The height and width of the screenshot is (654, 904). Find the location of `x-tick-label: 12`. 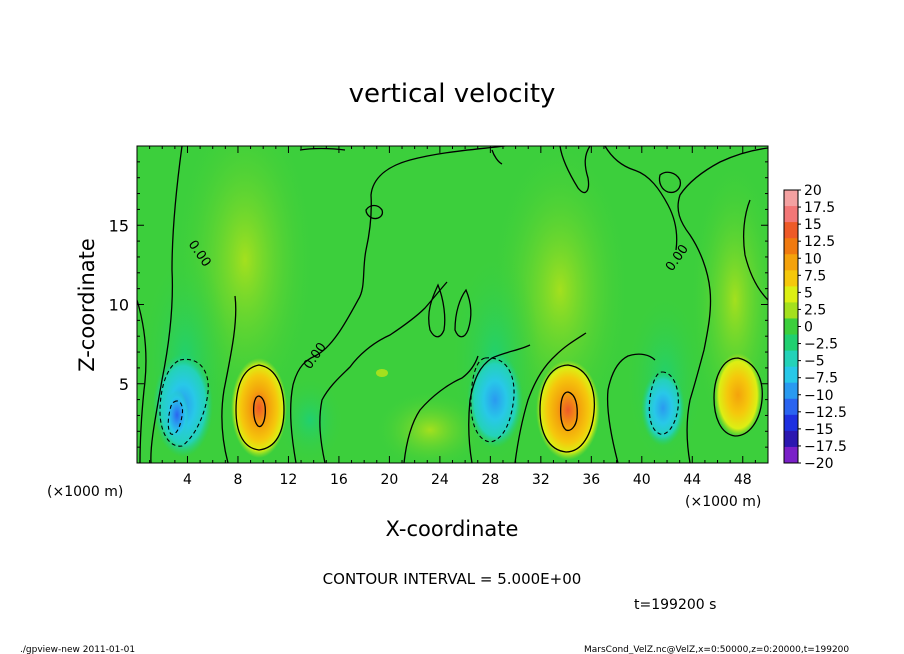

x-tick-label: 12 is located at coordinates (289, 480).